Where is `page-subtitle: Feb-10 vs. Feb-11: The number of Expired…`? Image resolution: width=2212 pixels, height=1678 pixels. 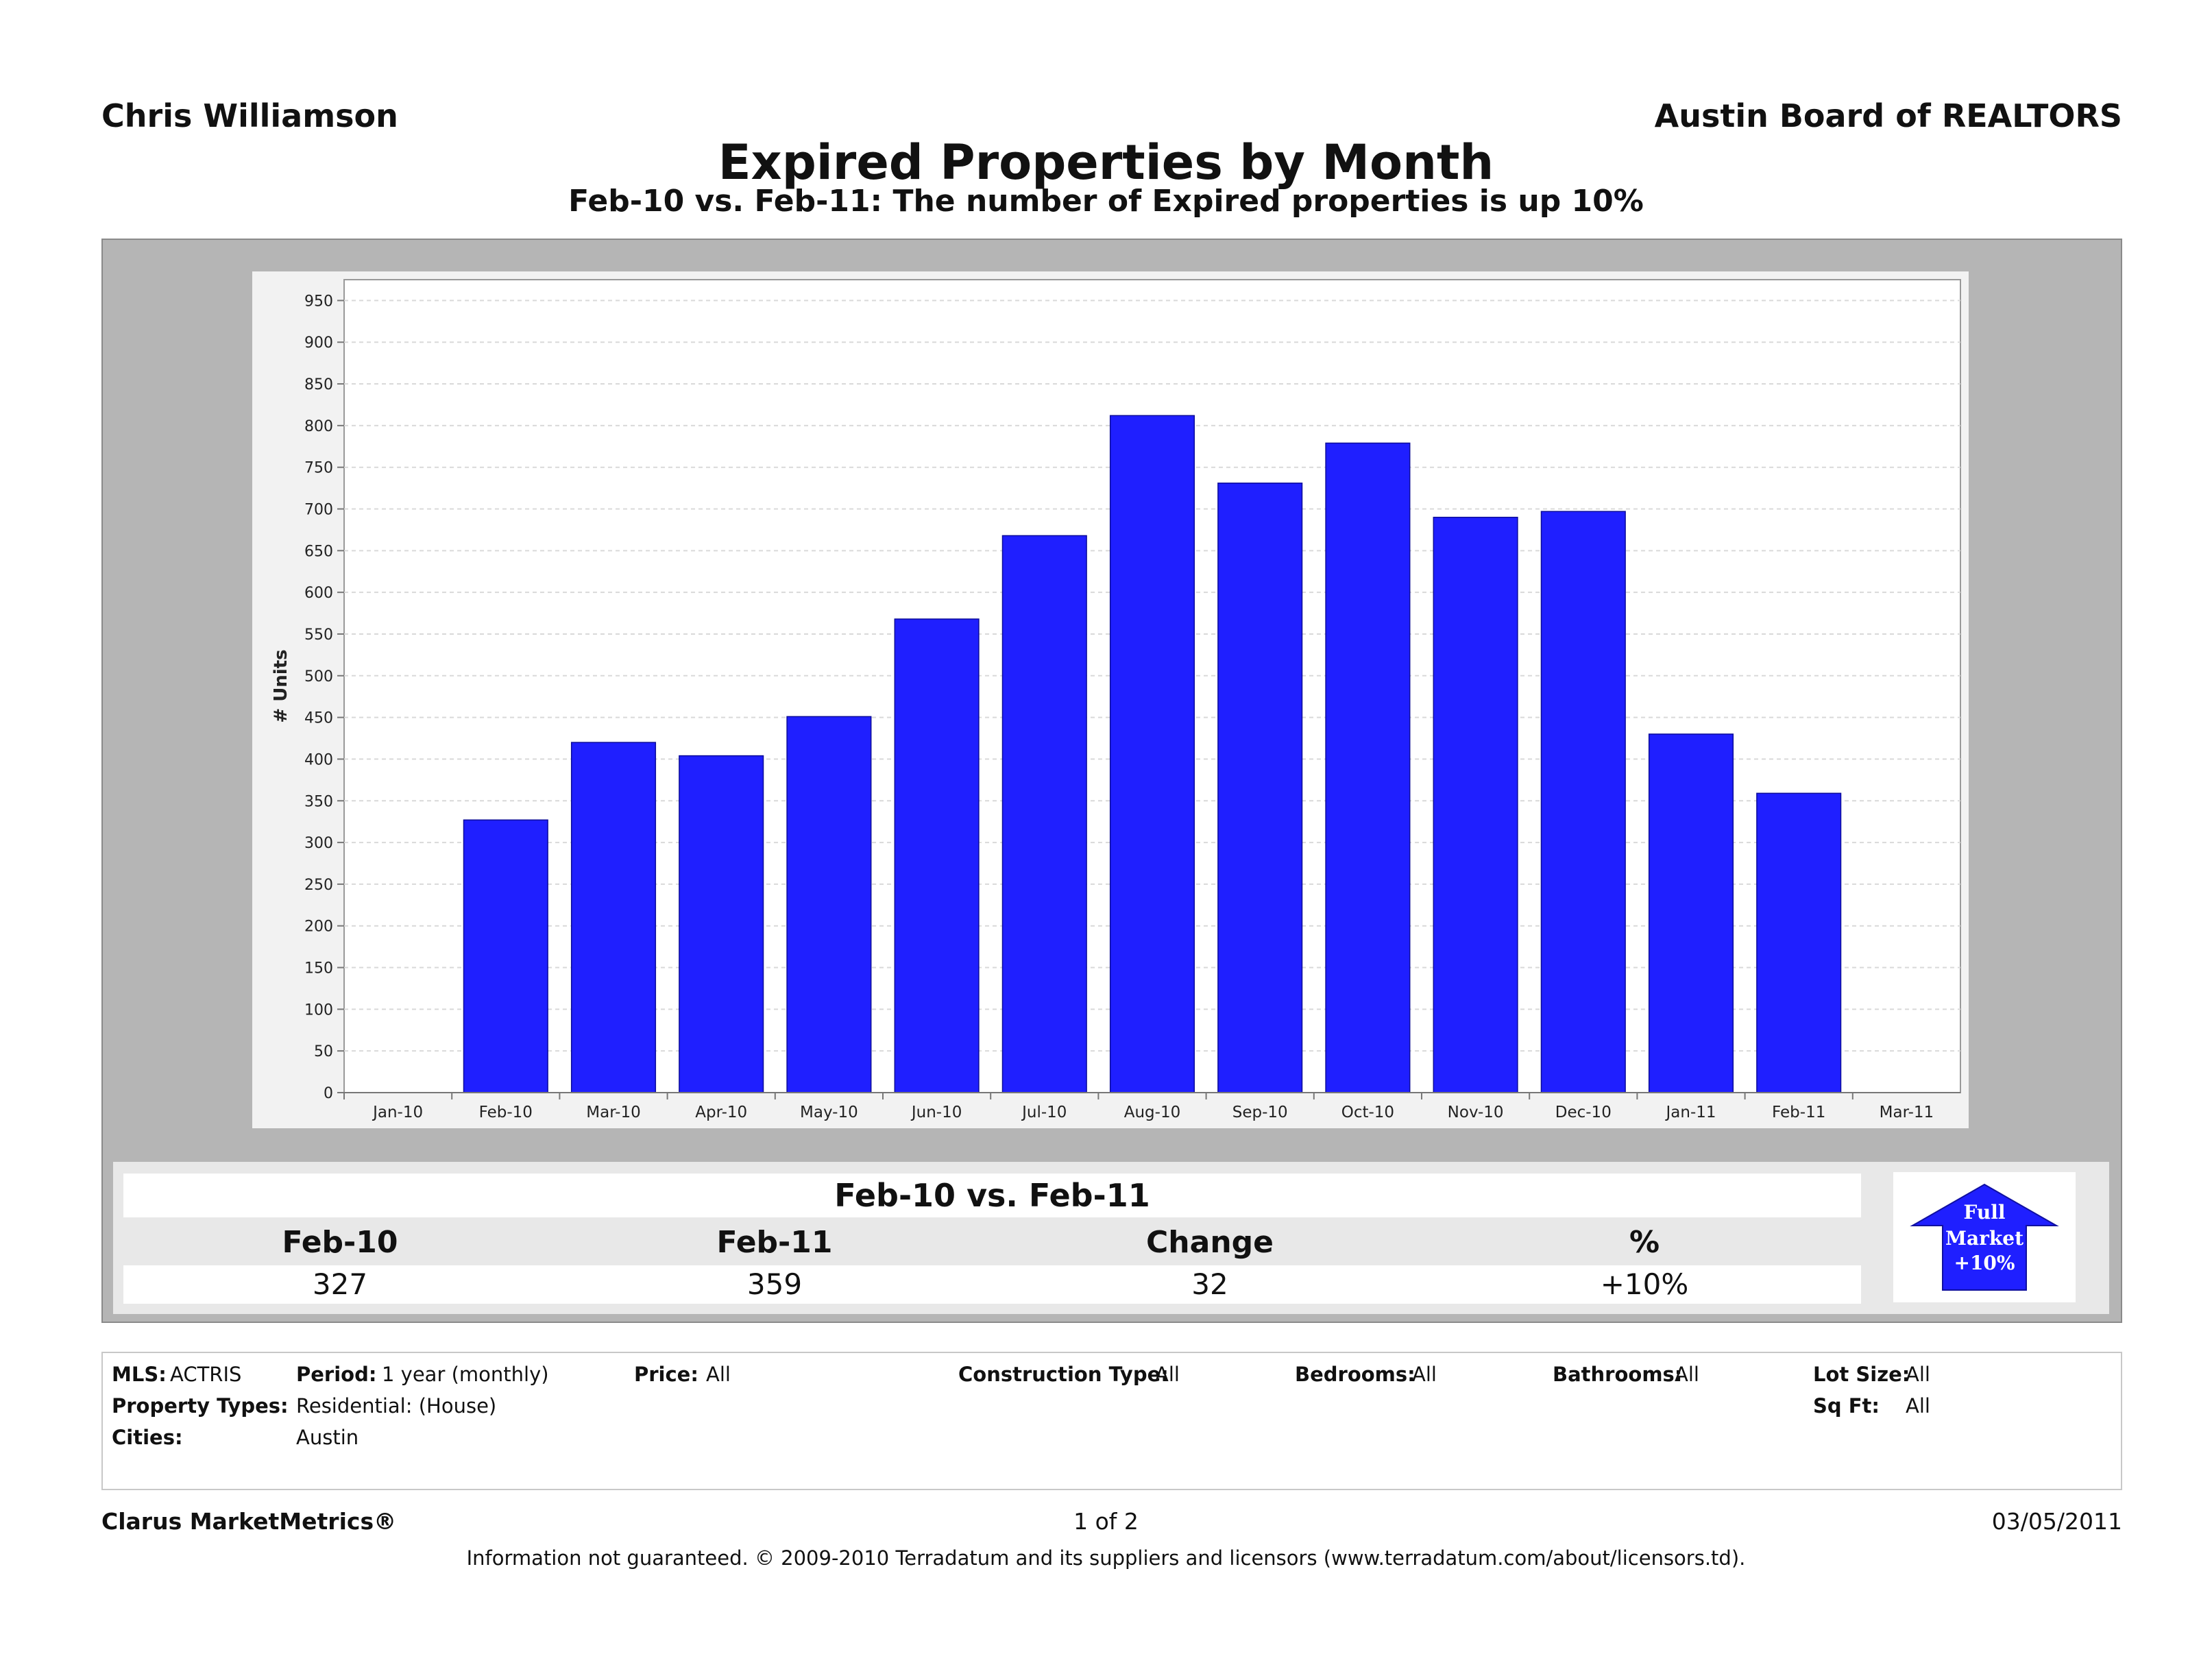 page-subtitle: Feb-10 vs. Feb-11: The number of Expired… is located at coordinates (1106, 201).